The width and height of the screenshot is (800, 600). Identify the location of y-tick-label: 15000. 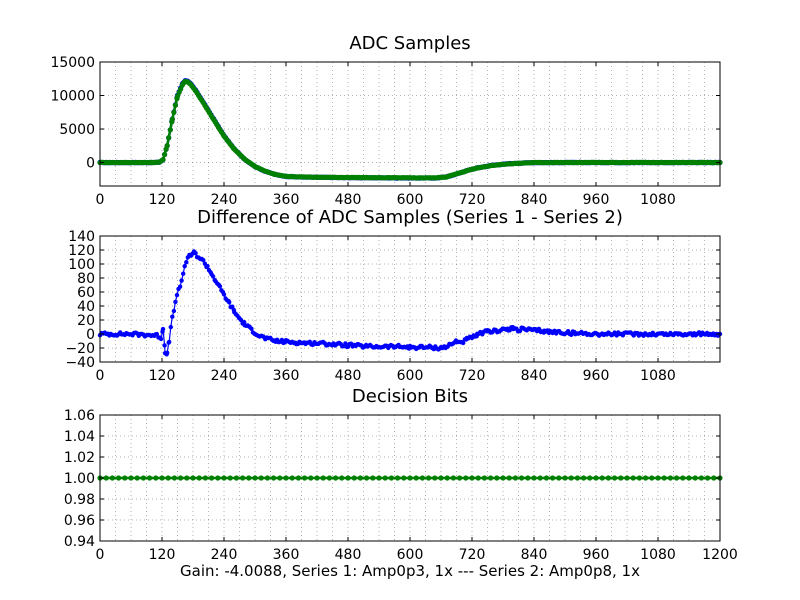
(72, 63).